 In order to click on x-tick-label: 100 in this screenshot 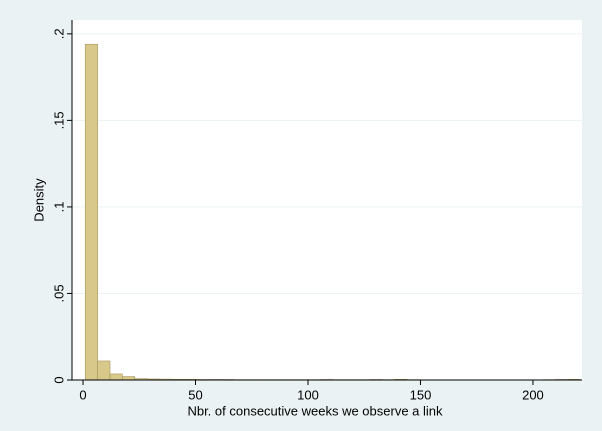, I will do `click(308, 394)`.